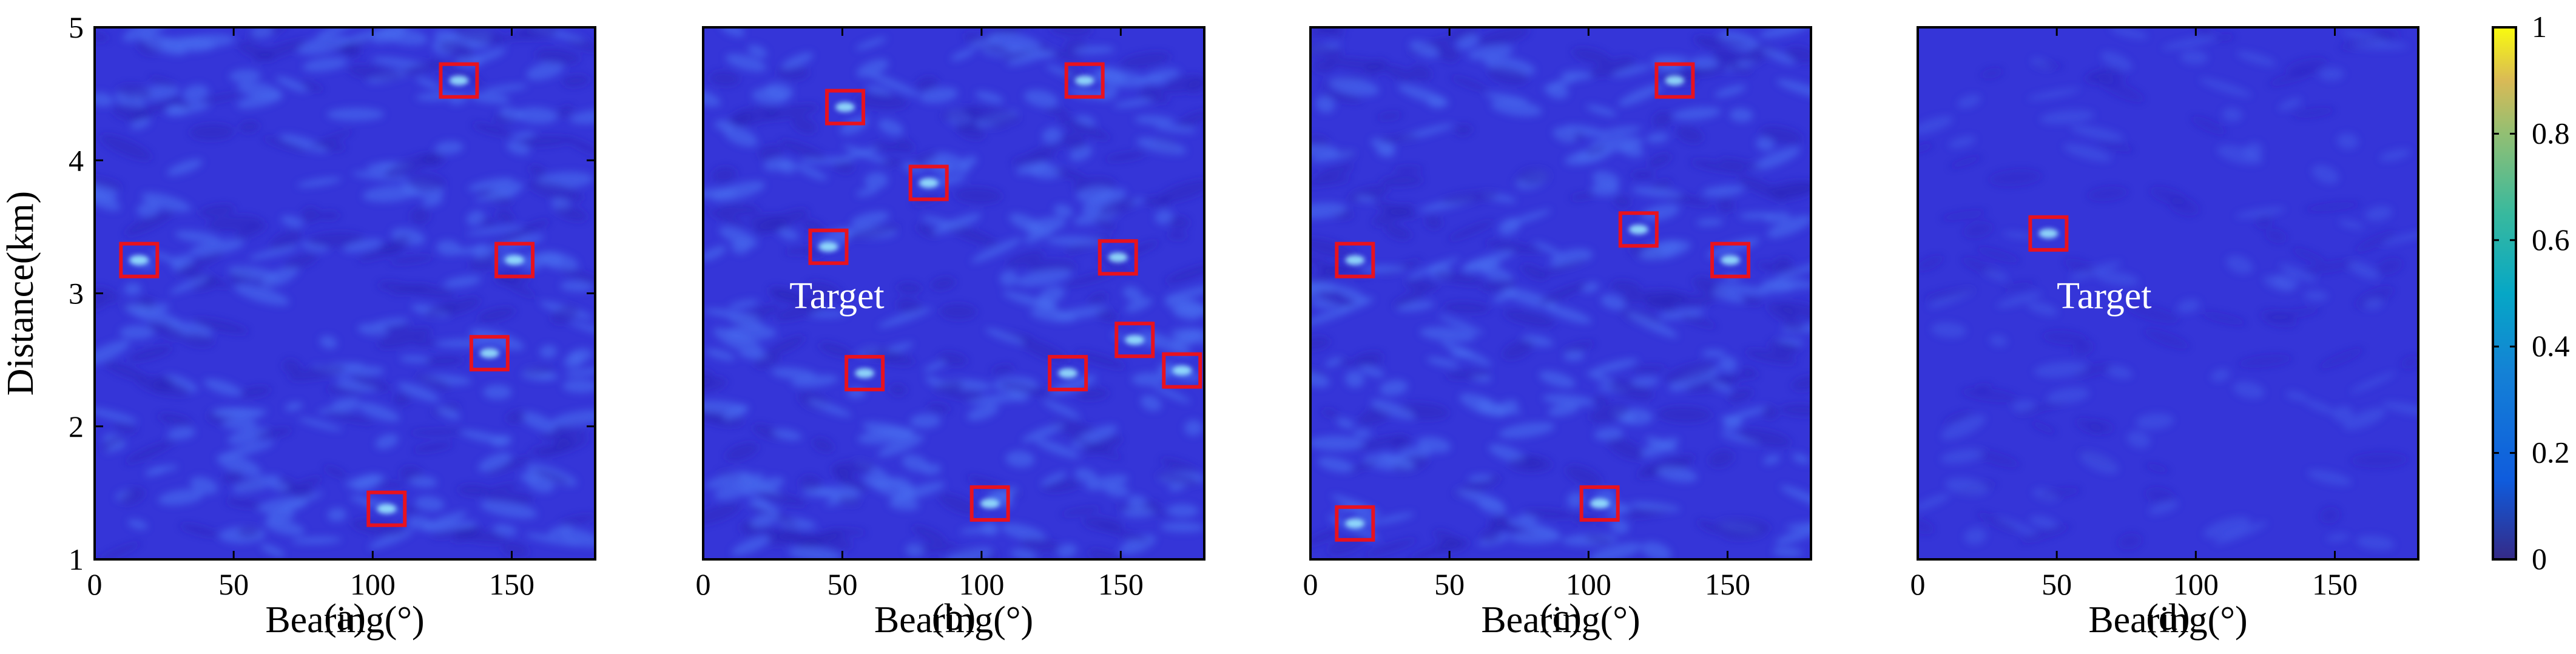 This screenshot has height=654, width=2576. Describe the element at coordinates (2551, 346) in the screenshot. I see `colorbar-tick-label: 0.4` at that location.